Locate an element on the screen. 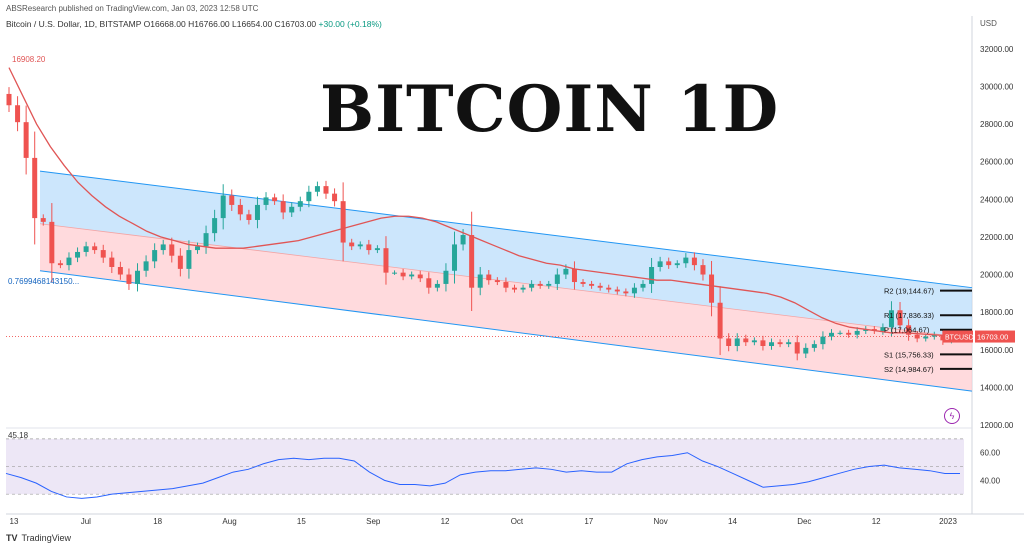 The image size is (1024, 551). y-tick-label: 26000.00 is located at coordinates (997, 162).